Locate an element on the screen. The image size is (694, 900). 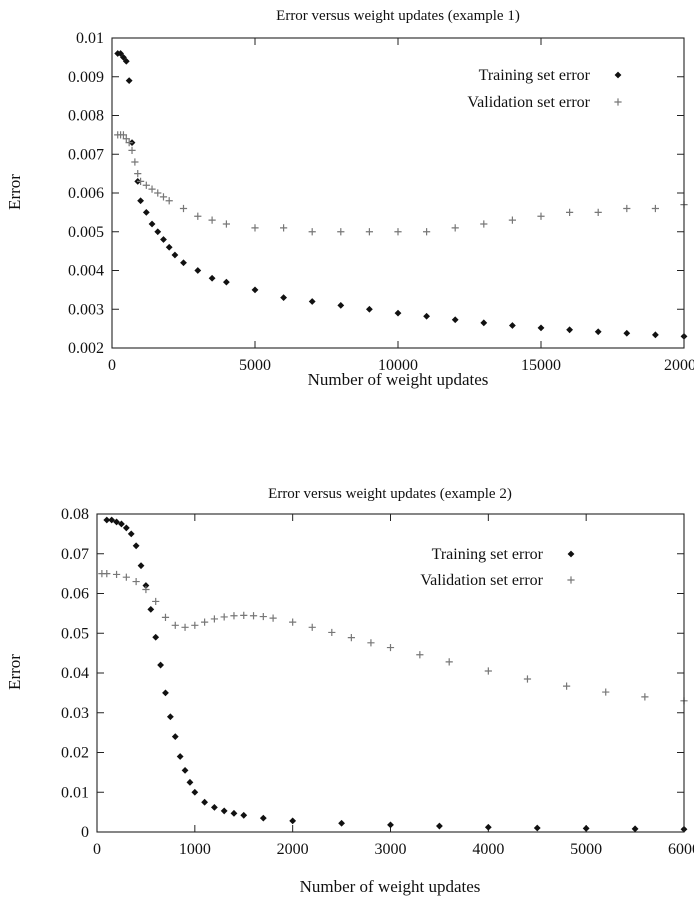
y-tick-label: 0.006 is located at coordinates (86, 193).